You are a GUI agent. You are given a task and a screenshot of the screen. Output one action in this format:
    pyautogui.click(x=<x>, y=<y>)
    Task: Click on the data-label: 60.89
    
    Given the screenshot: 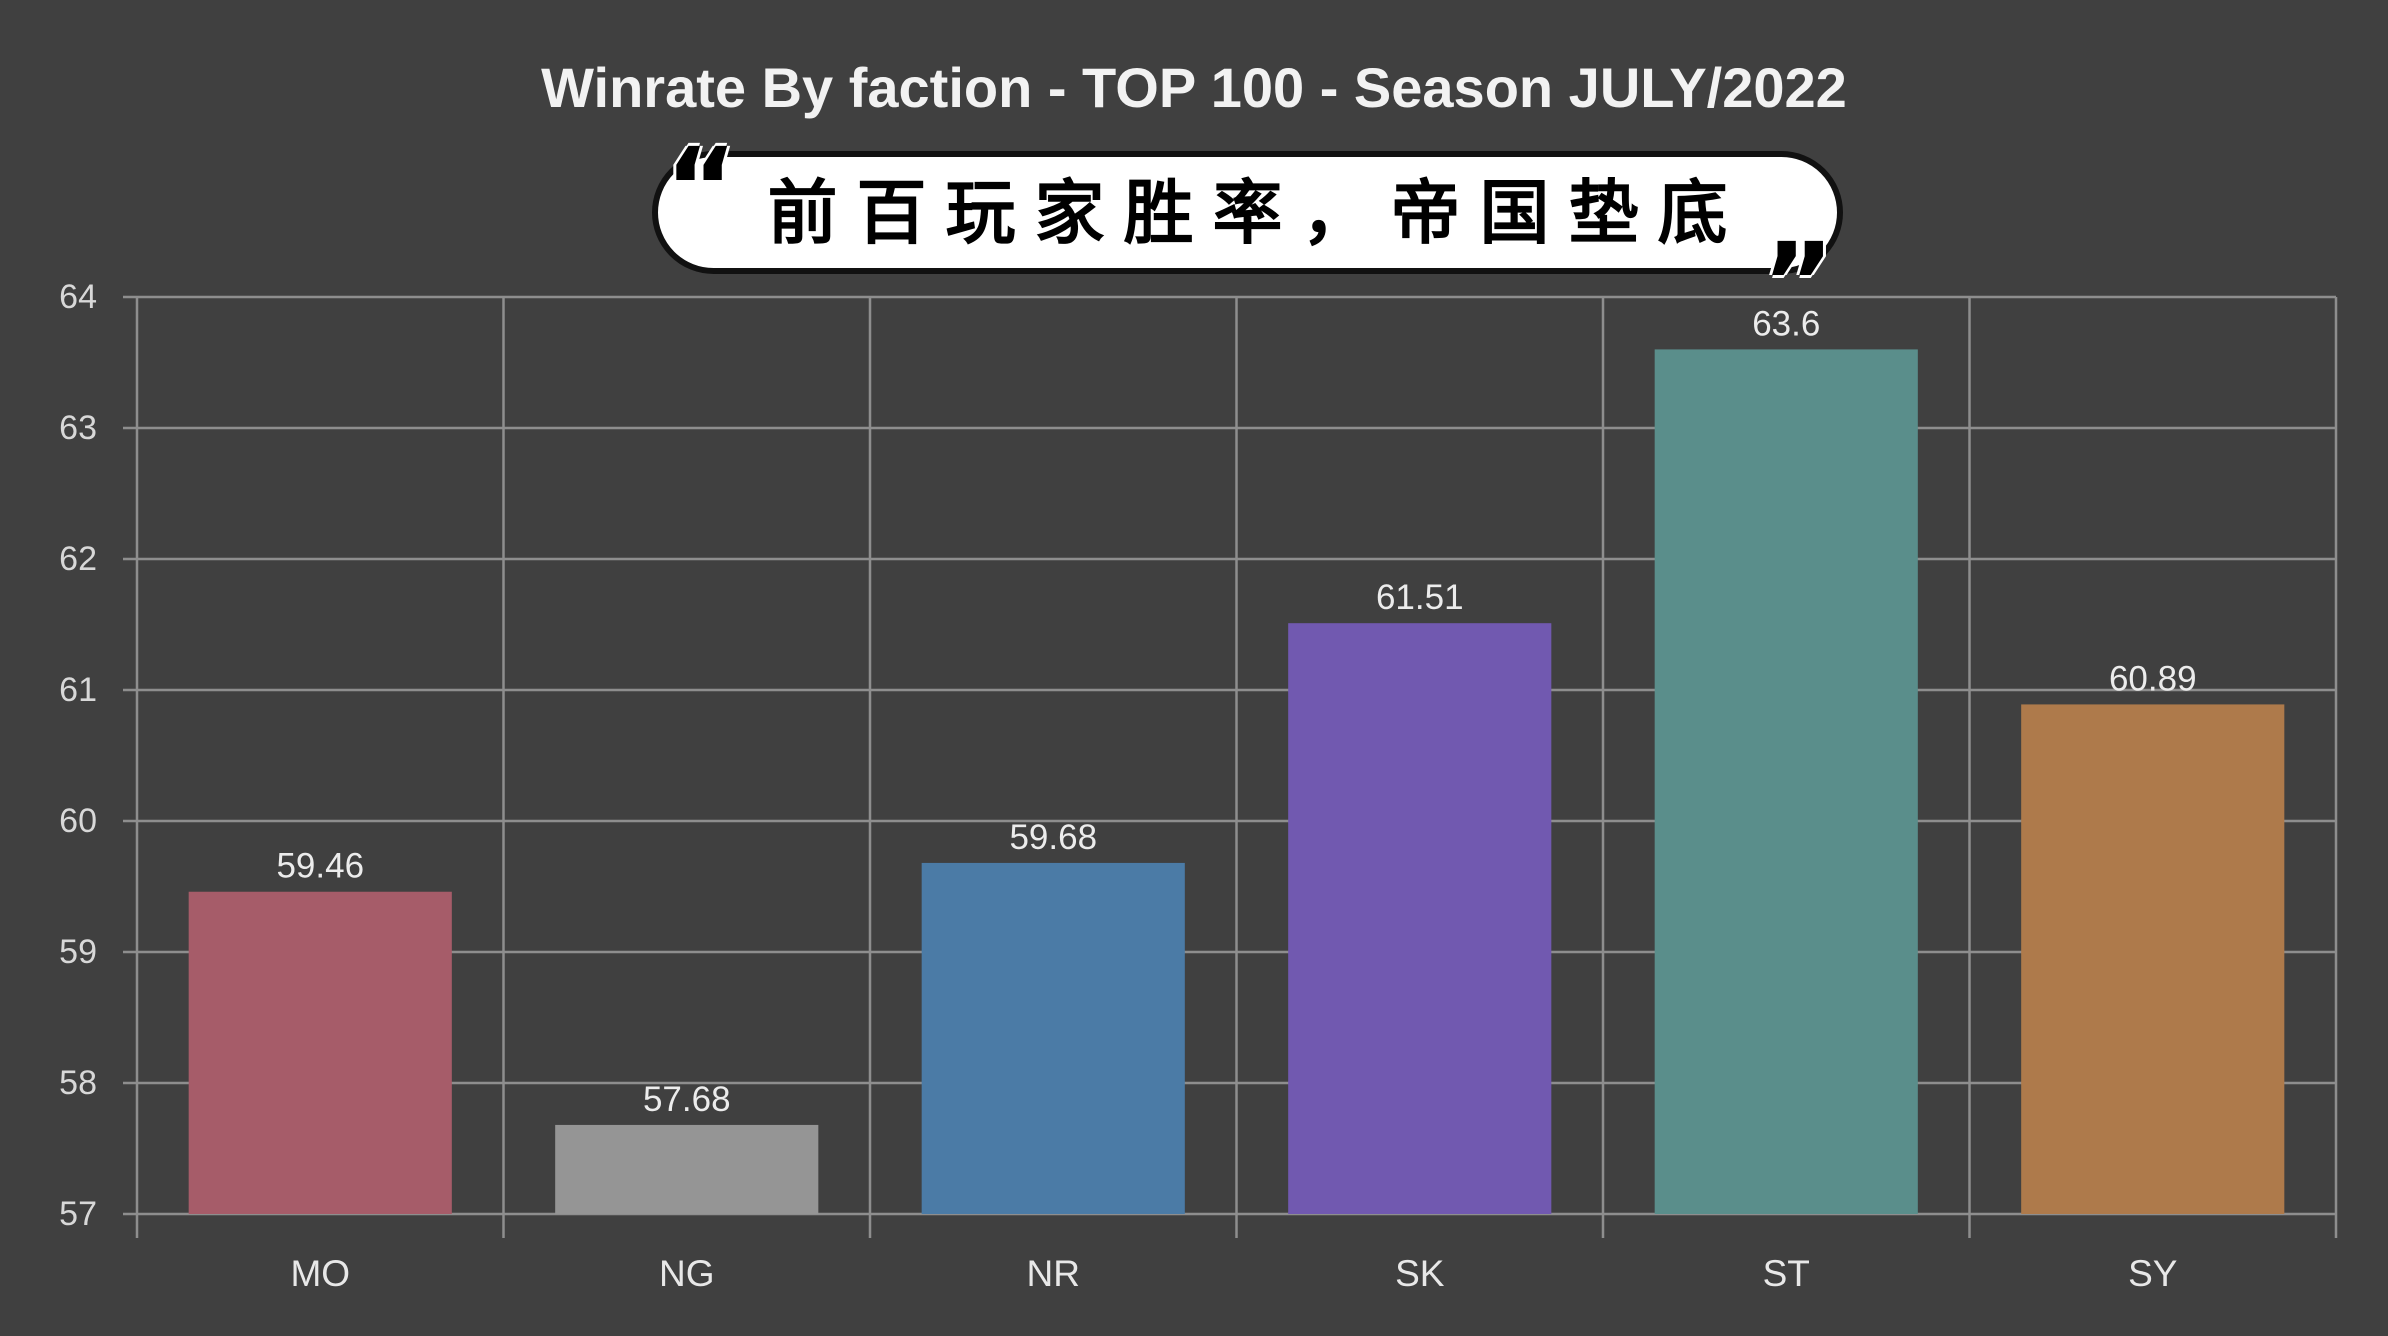 What is the action you would take?
    pyautogui.click(x=2153, y=678)
    